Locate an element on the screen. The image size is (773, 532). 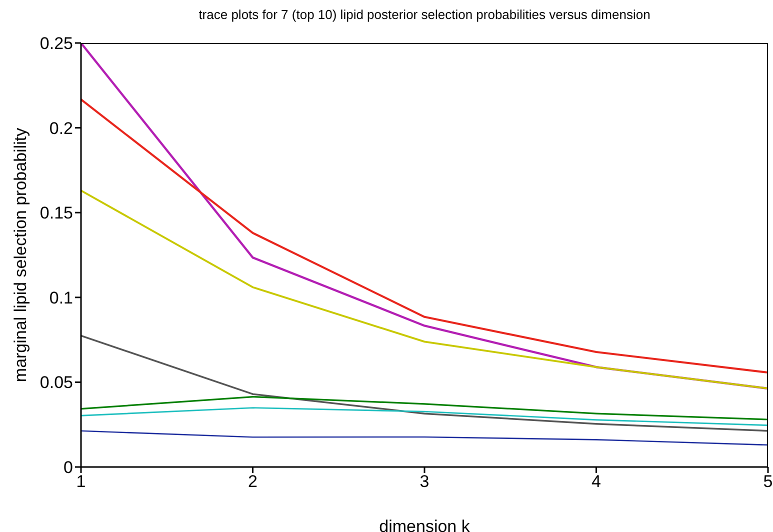
y-tick-label: 0.05 is located at coordinates (56, 382).